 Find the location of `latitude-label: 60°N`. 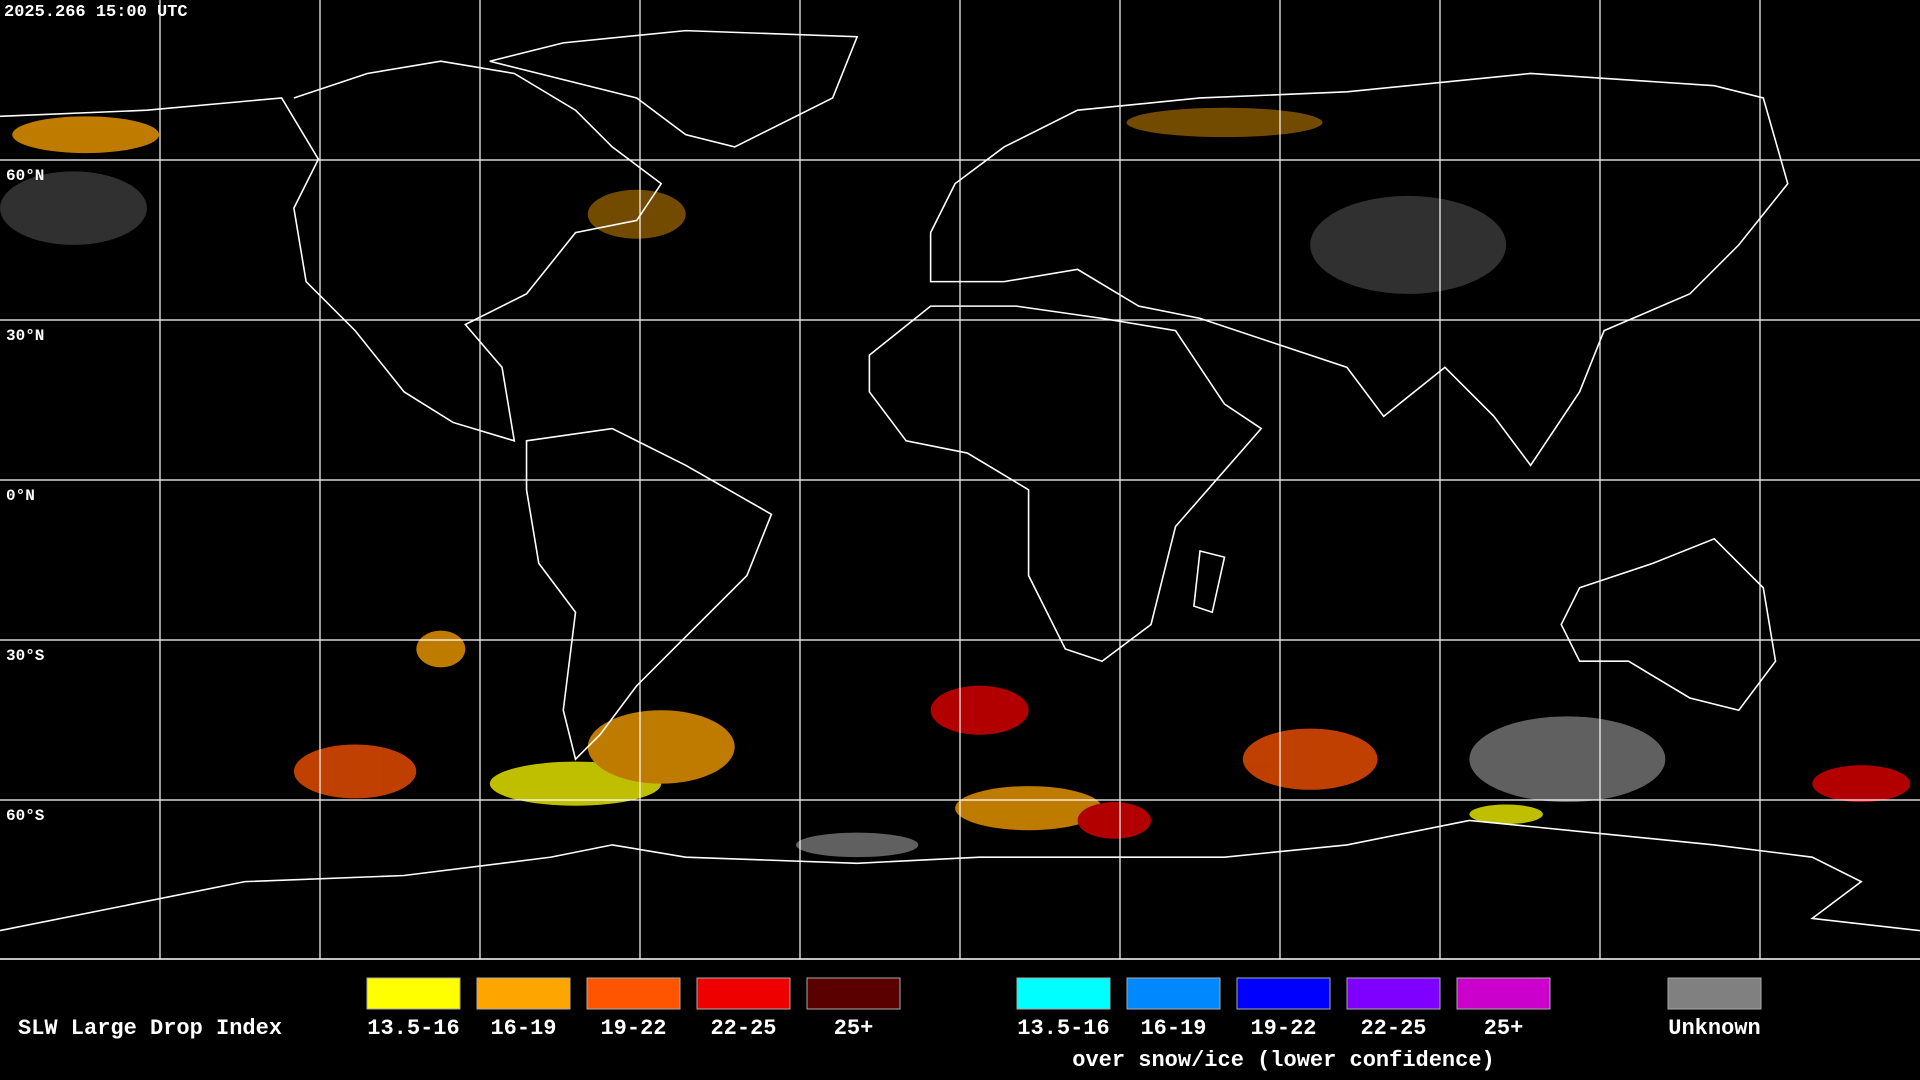

latitude-label: 60°N is located at coordinates (25, 176).